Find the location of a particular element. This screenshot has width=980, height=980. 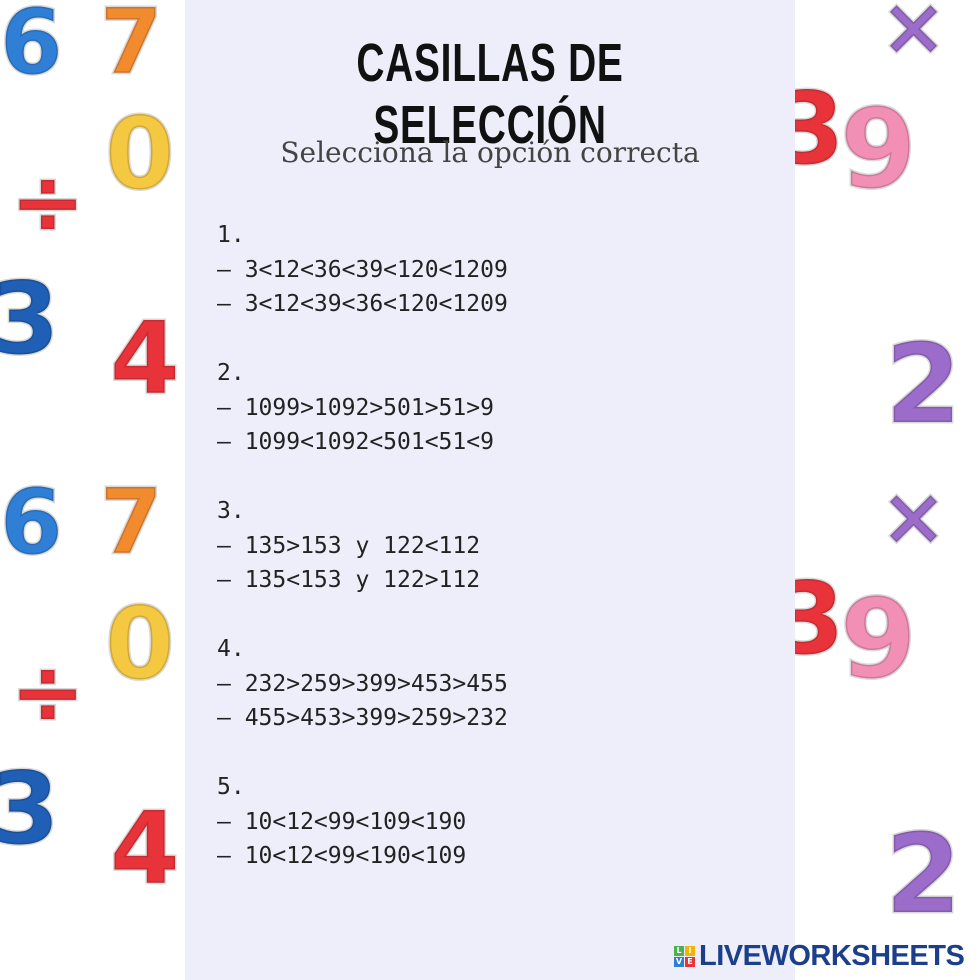

question-number: 1. is located at coordinates (231, 235).